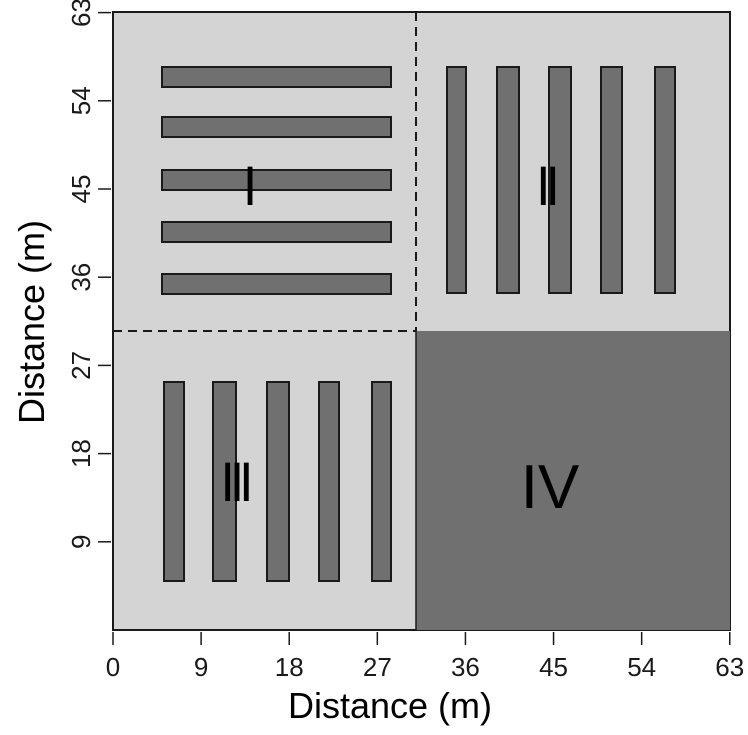 Image resolution: width=748 pixels, height=735 pixels. I want to click on y-tick-label: 36, so click(81, 277).